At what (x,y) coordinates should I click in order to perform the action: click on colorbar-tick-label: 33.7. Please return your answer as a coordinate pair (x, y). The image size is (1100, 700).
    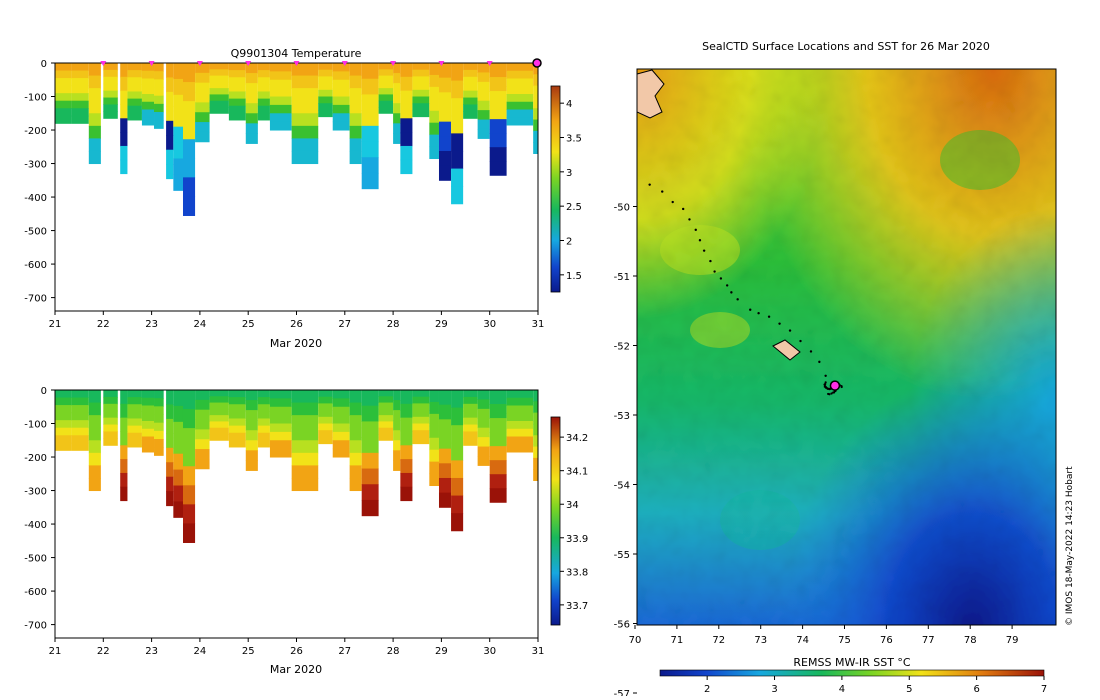
    Looking at the image, I should click on (577, 606).